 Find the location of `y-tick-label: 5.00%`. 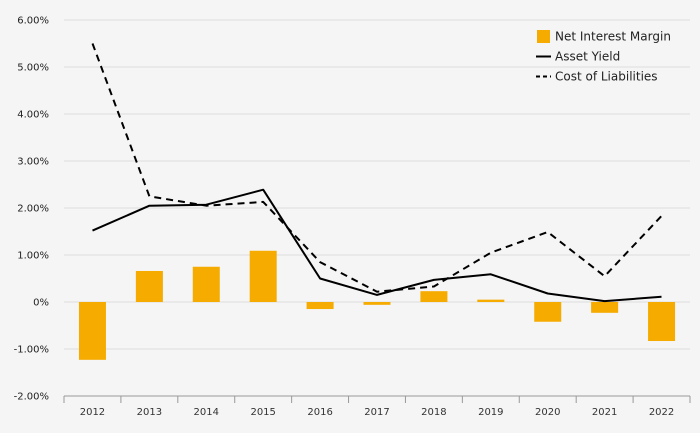

y-tick-label: 5.00% is located at coordinates (33, 68).